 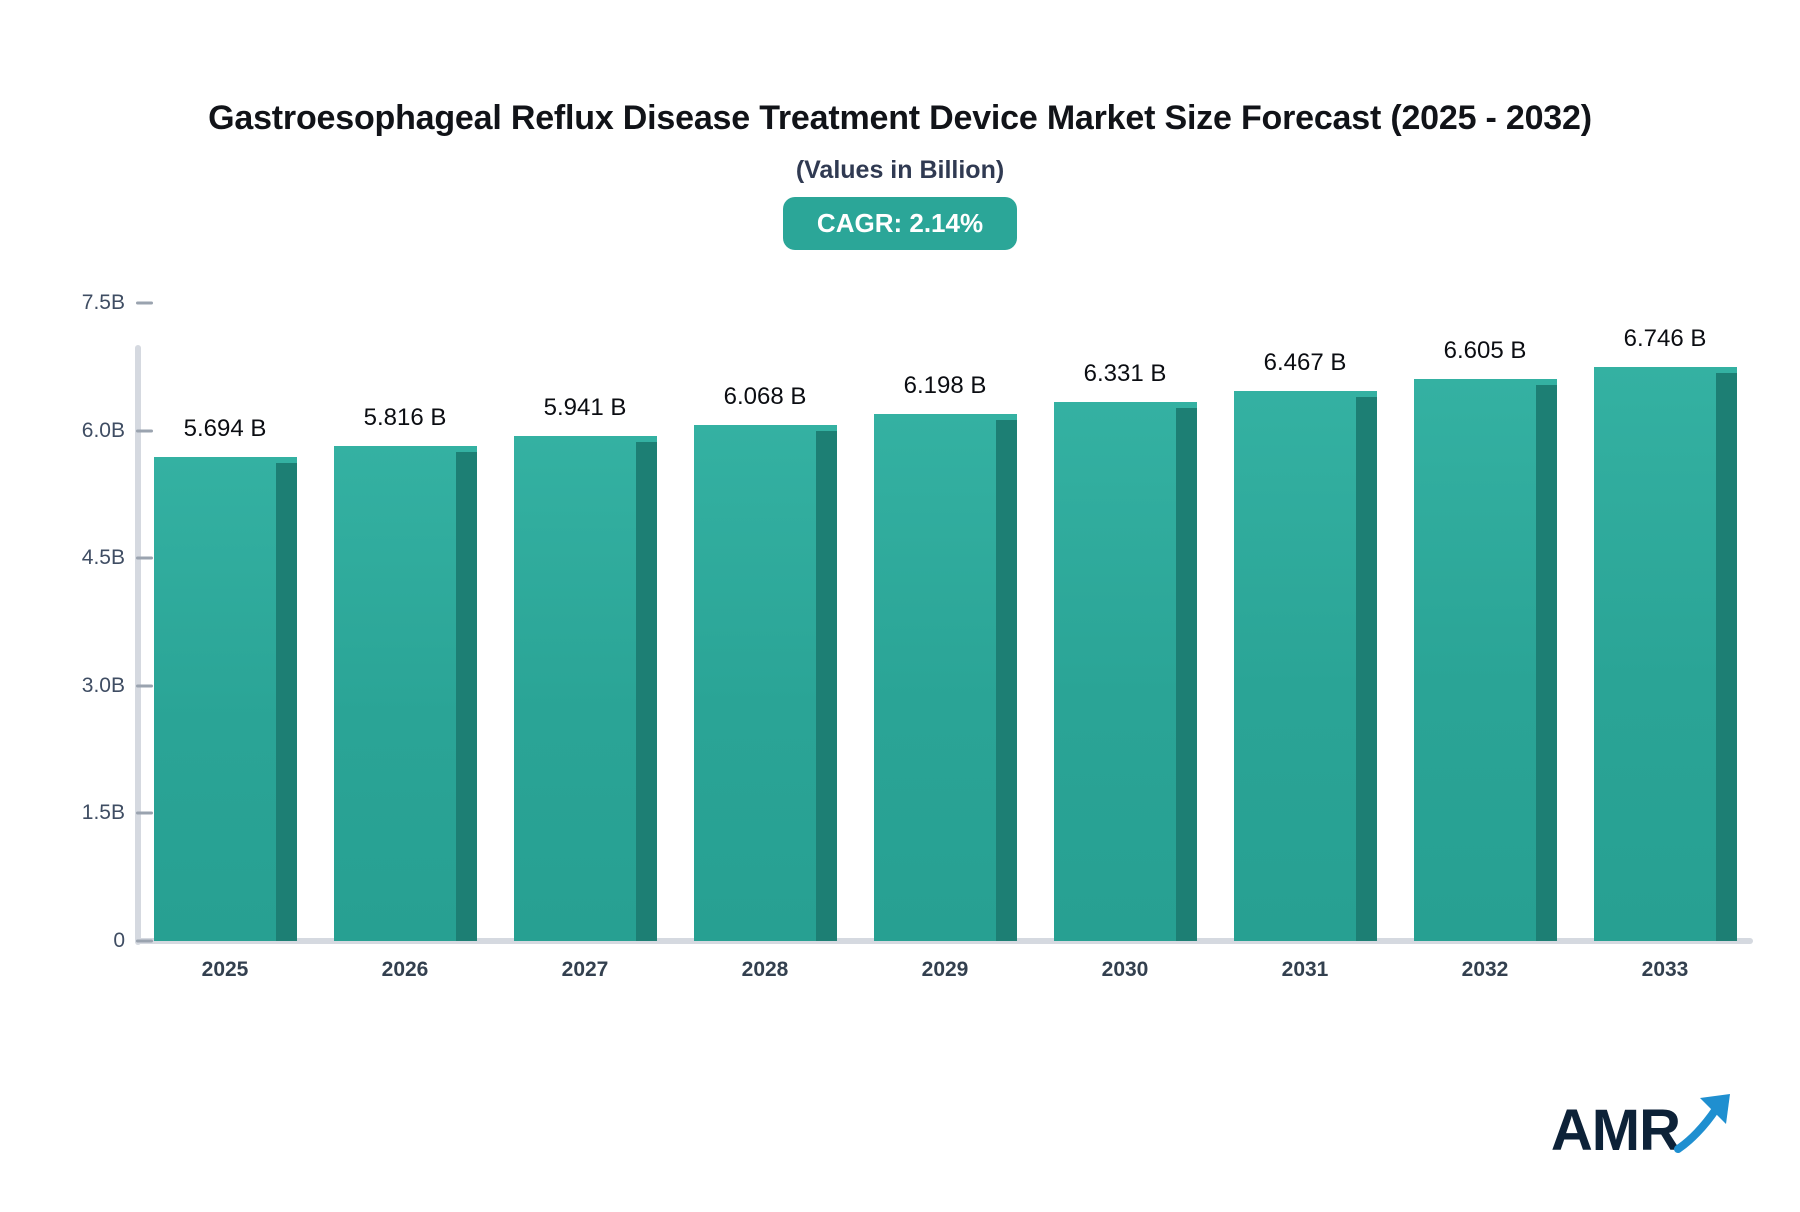 What do you see at coordinates (225, 969) in the screenshot?
I see `x-axis-tick-label: 2025` at bounding box center [225, 969].